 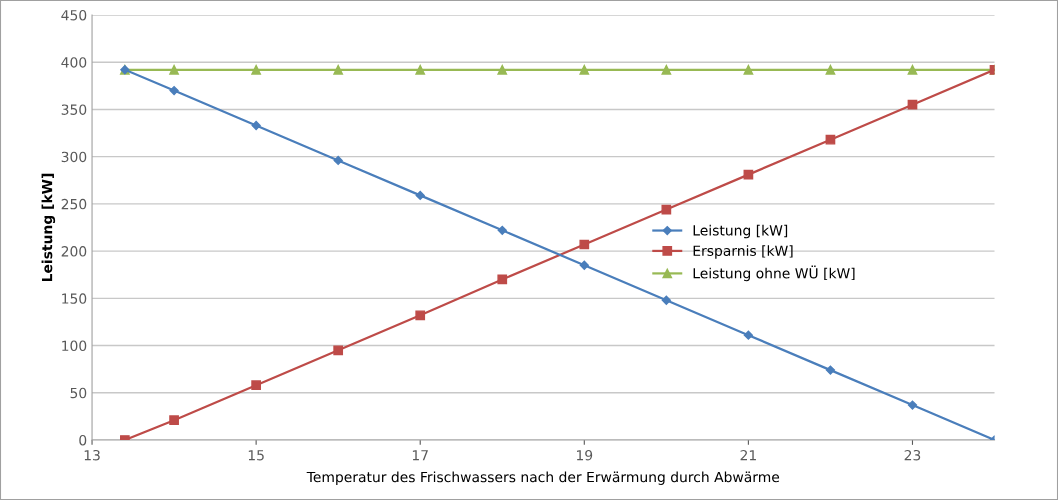 What do you see at coordinates (78, 393) in the screenshot?
I see `y-tick-label: 50` at bounding box center [78, 393].